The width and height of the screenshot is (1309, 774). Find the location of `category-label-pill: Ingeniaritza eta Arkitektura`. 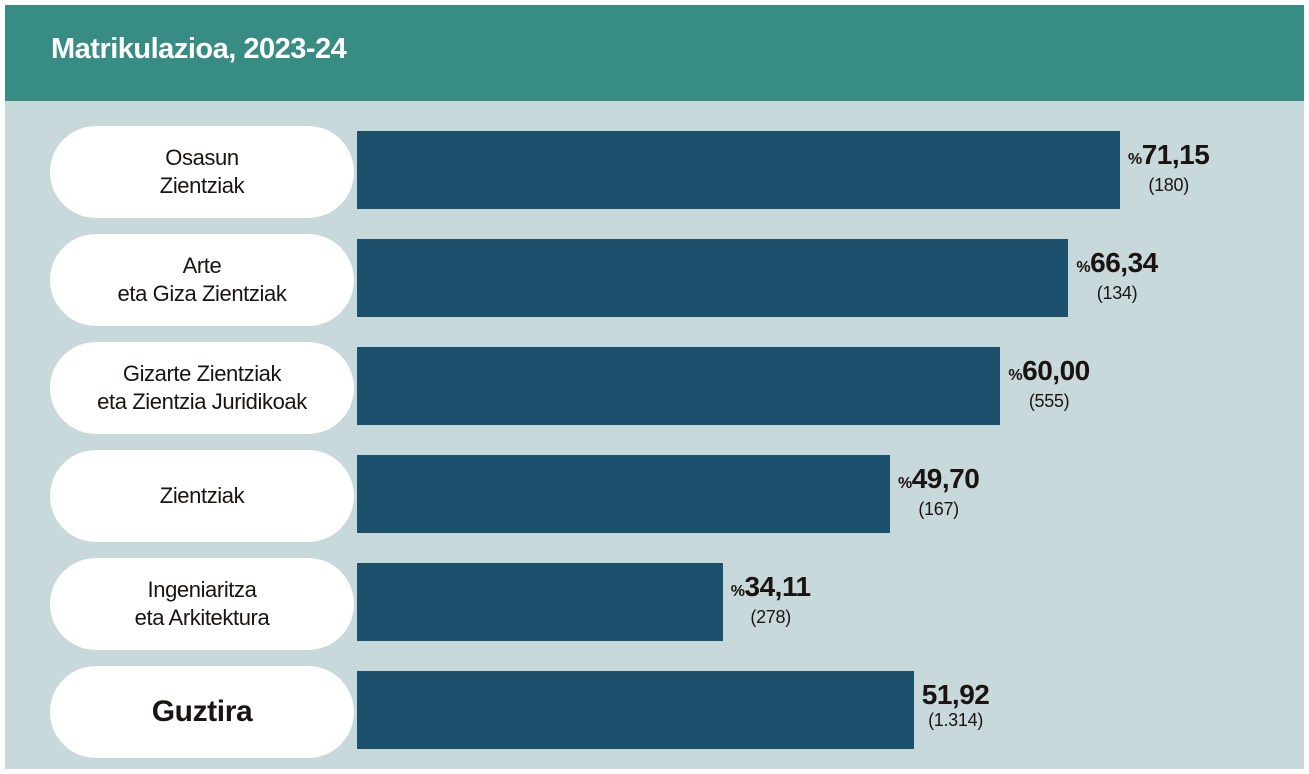

category-label-pill: Ingeniaritza eta Arkitektura is located at coordinates (202, 604).